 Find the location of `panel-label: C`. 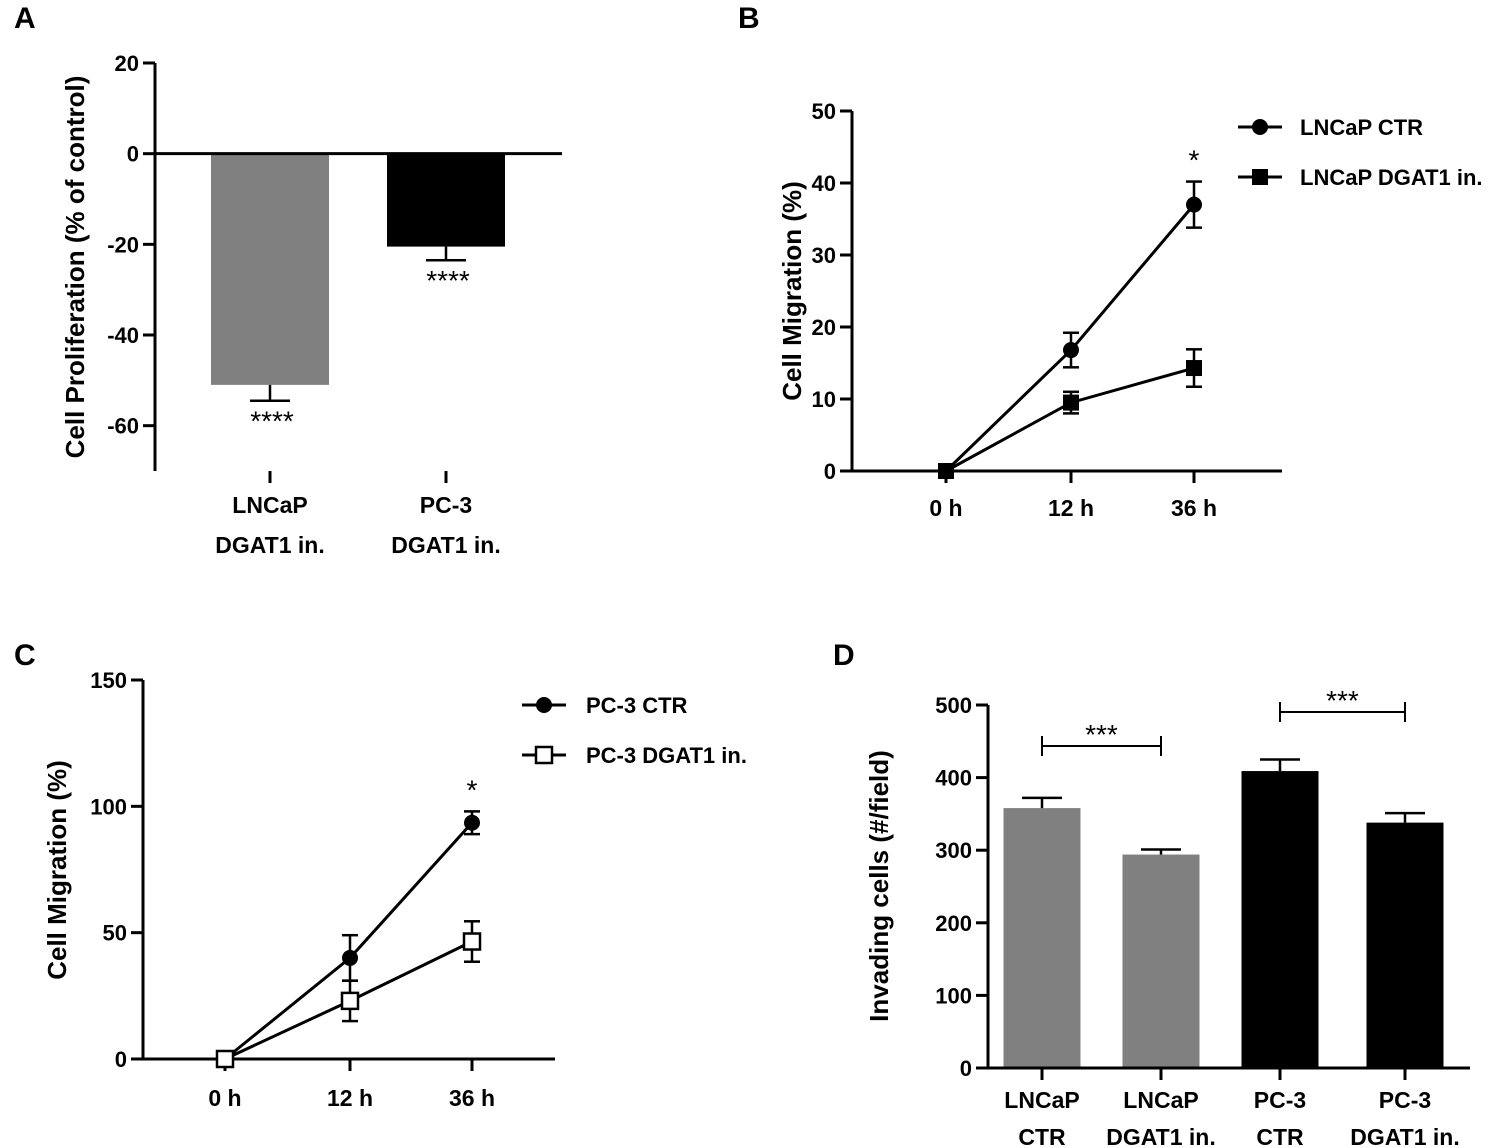

panel-label: C is located at coordinates (25, 655).